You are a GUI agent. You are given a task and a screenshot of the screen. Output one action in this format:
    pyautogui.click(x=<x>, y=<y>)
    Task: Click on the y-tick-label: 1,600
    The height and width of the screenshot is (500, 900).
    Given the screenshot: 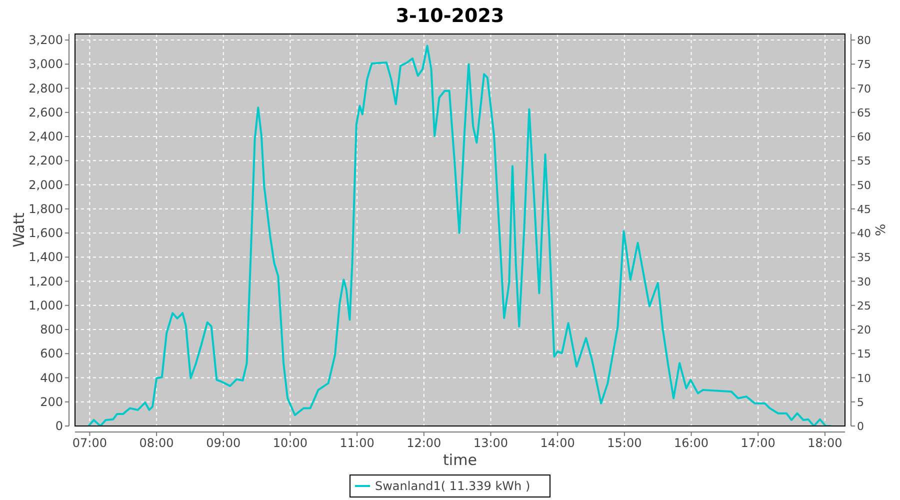 What is the action you would take?
    pyautogui.click(x=45, y=233)
    